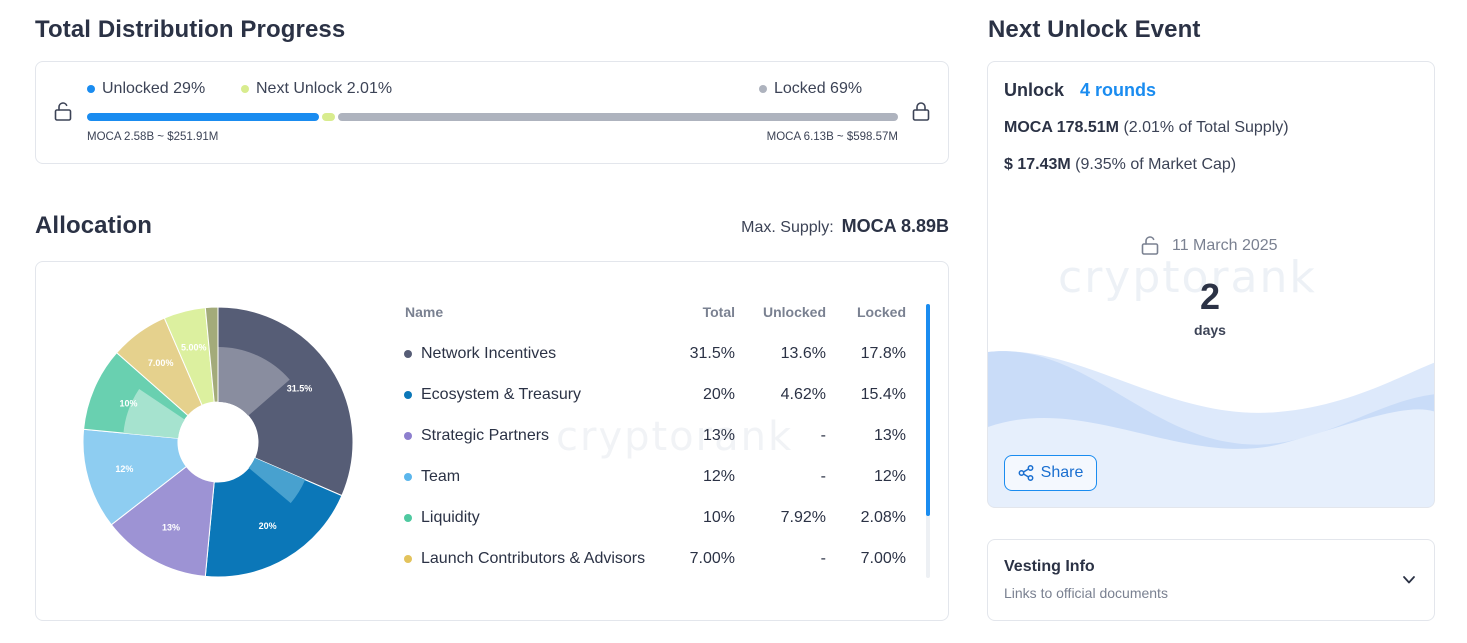 The width and height of the screenshot is (1467, 643). I want to click on allocation-row-locked: 17.8%, so click(883, 353).